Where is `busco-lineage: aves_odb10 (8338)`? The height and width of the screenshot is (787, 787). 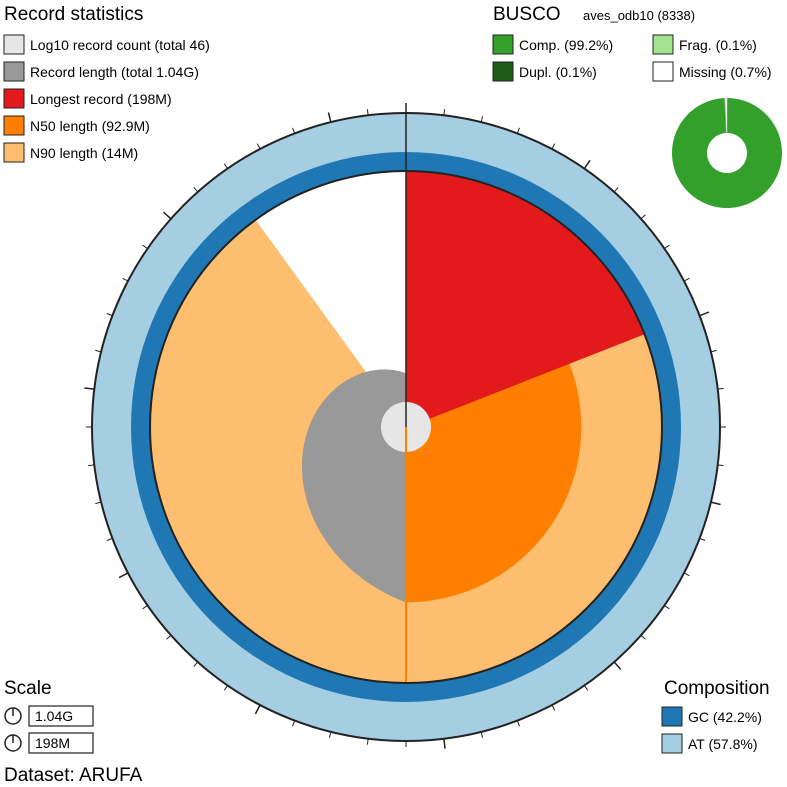
busco-lineage: aves_odb10 (8338) is located at coordinates (639, 15).